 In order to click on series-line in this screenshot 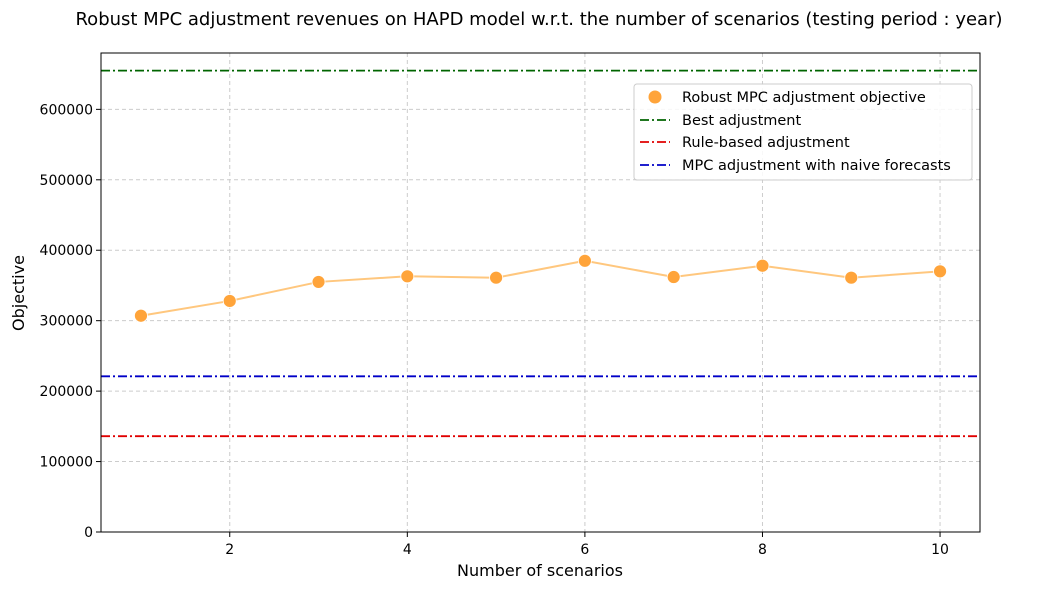, I will do `click(540, 288)`.